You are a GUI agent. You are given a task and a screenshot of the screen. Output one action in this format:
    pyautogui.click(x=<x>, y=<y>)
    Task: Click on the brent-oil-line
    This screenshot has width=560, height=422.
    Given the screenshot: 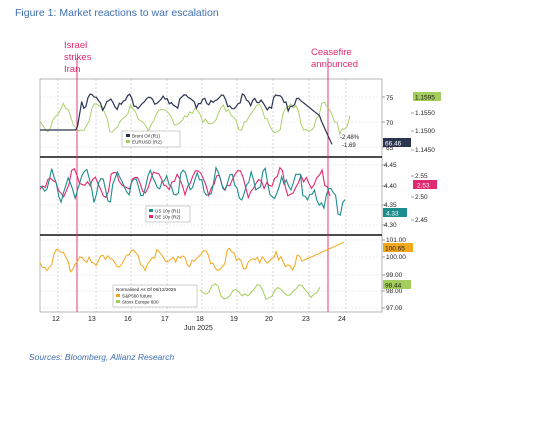 What is the action you would take?
    pyautogui.click(x=186, y=119)
    